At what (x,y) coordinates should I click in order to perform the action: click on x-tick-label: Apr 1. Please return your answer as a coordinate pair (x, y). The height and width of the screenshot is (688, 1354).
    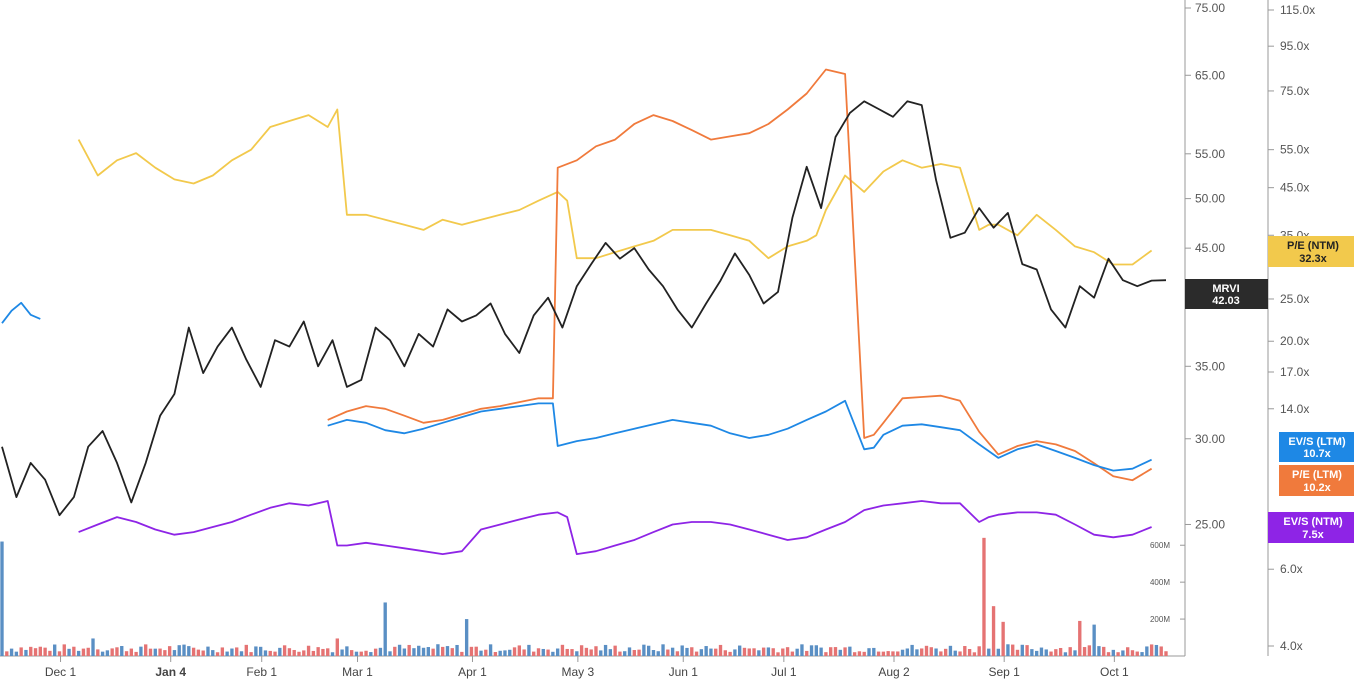
    Looking at the image, I should click on (472, 672).